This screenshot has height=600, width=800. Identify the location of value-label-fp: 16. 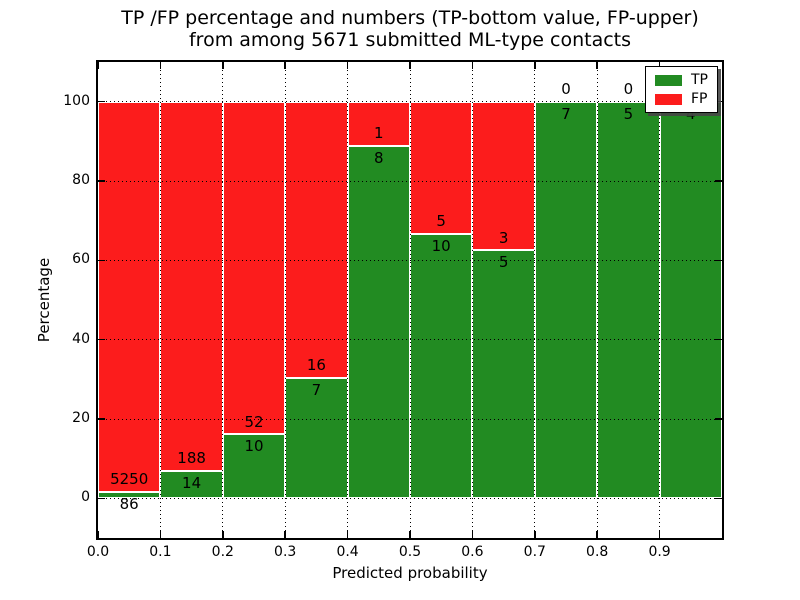
(316, 365).